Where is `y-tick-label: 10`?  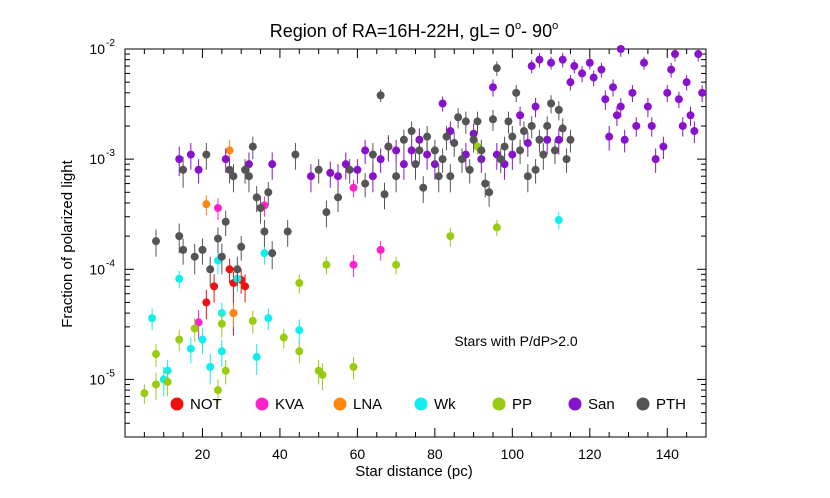
y-tick-label: 10 is located at coordinates (97, 379).